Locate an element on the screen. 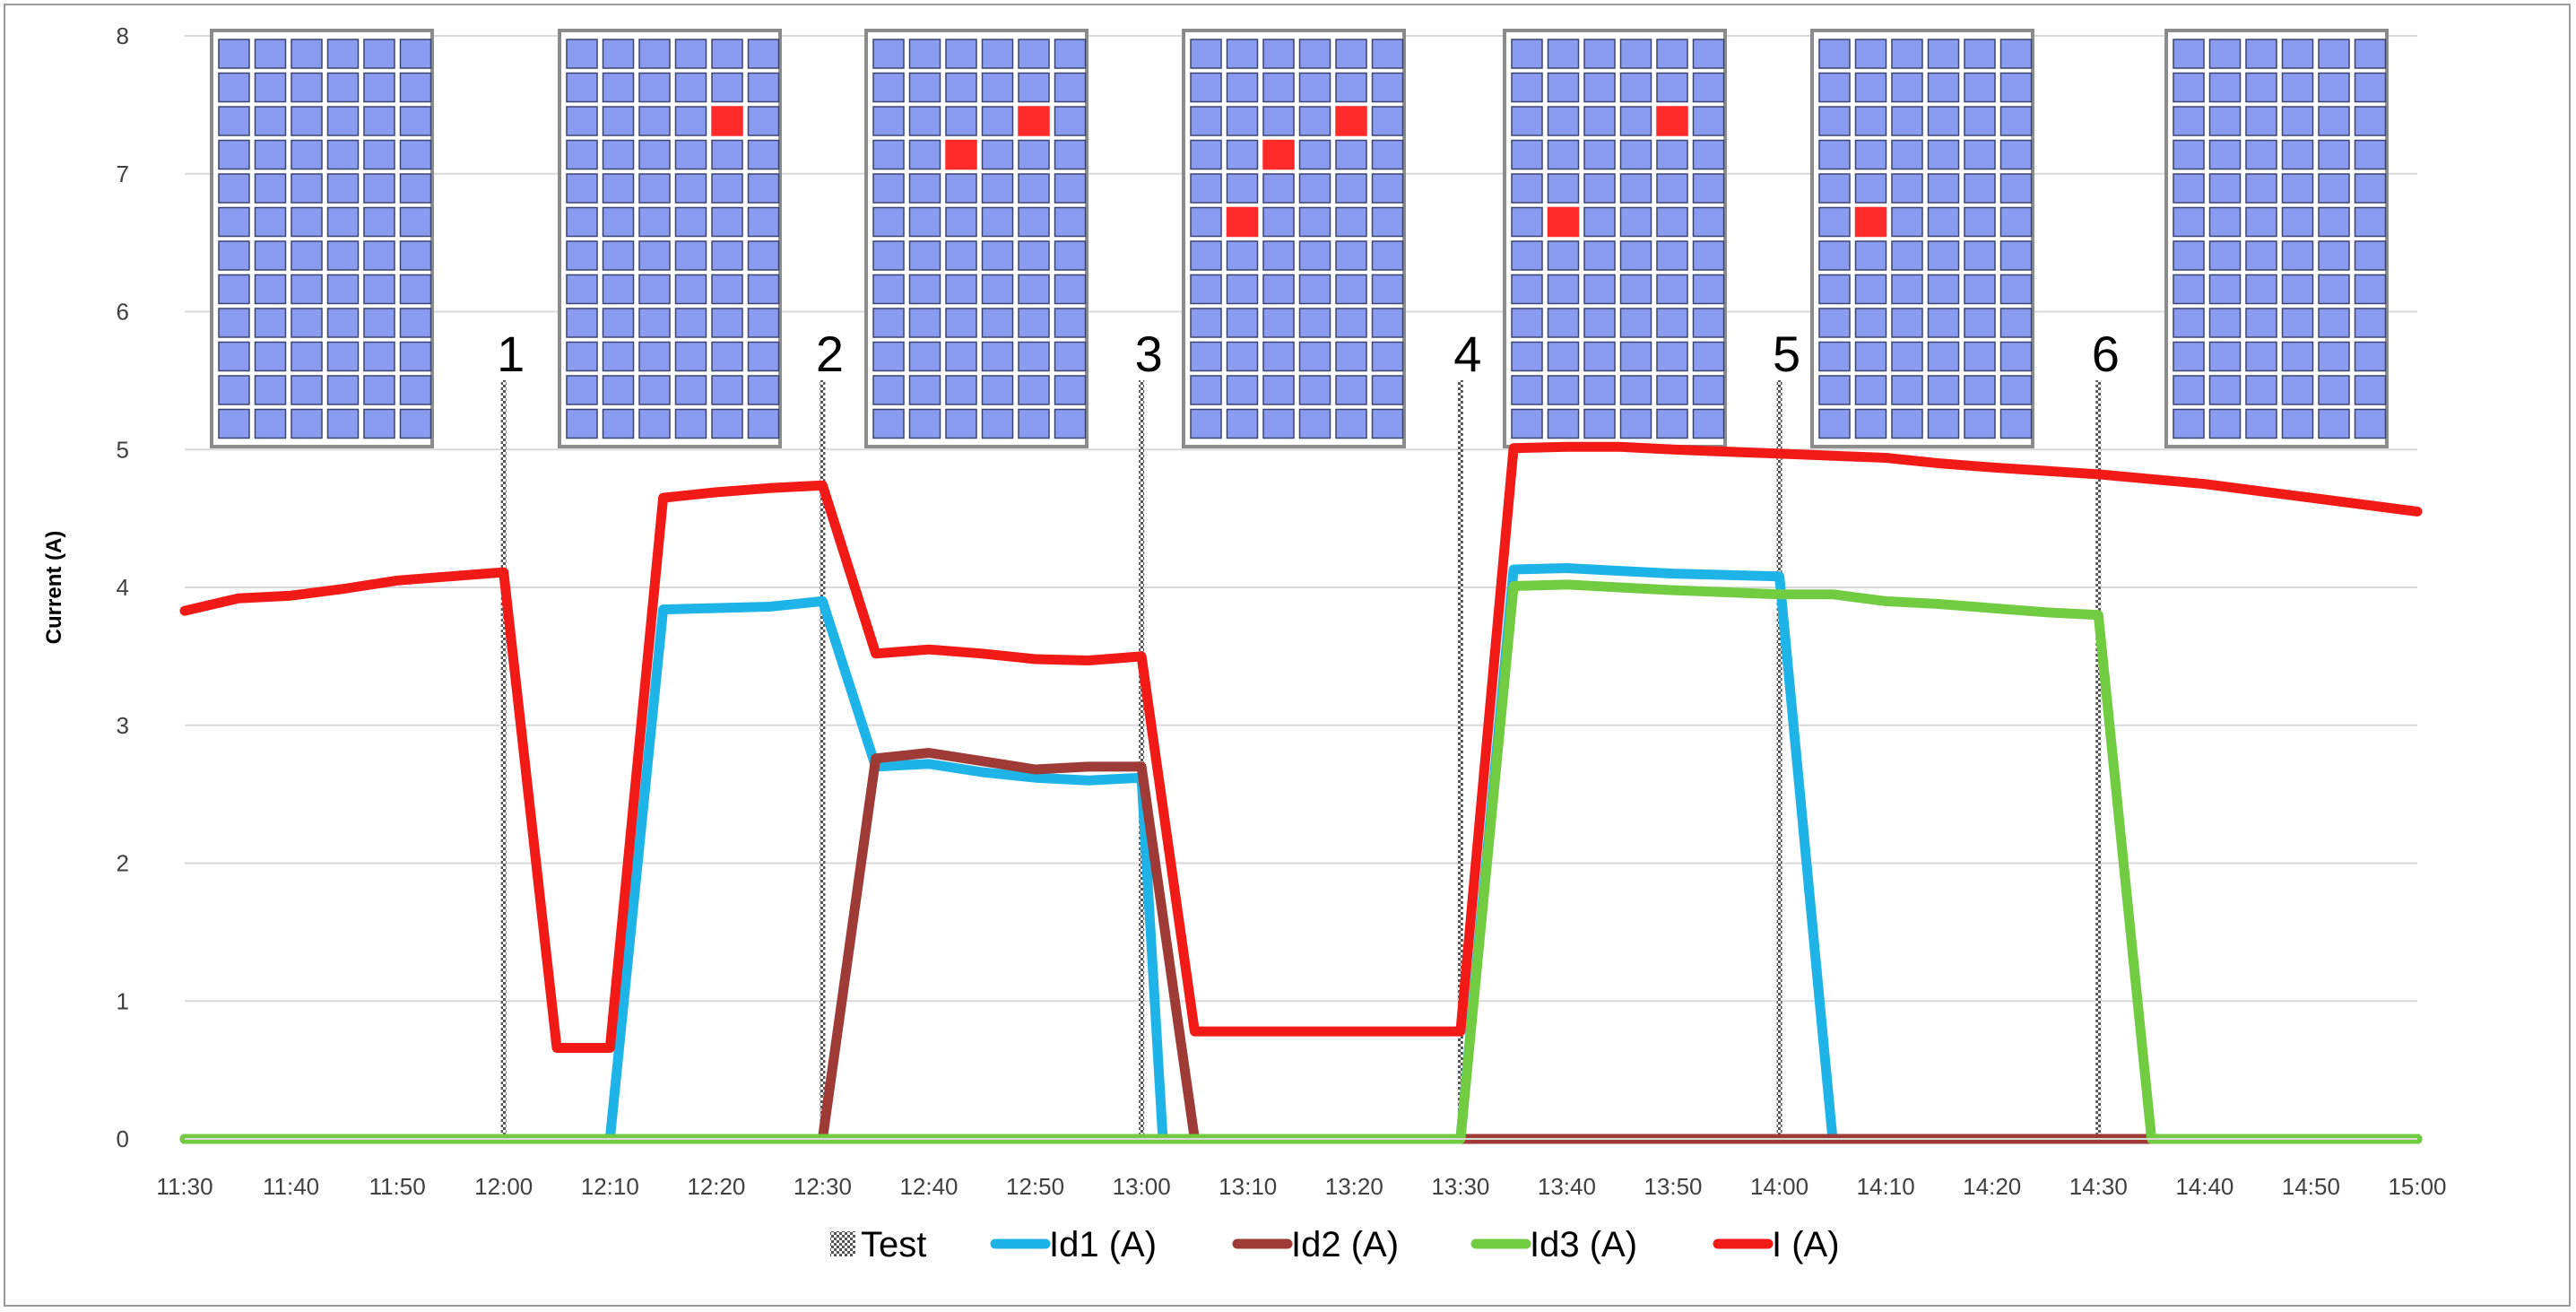  test-number-4: 4 is located at coordinates (1467, 354).